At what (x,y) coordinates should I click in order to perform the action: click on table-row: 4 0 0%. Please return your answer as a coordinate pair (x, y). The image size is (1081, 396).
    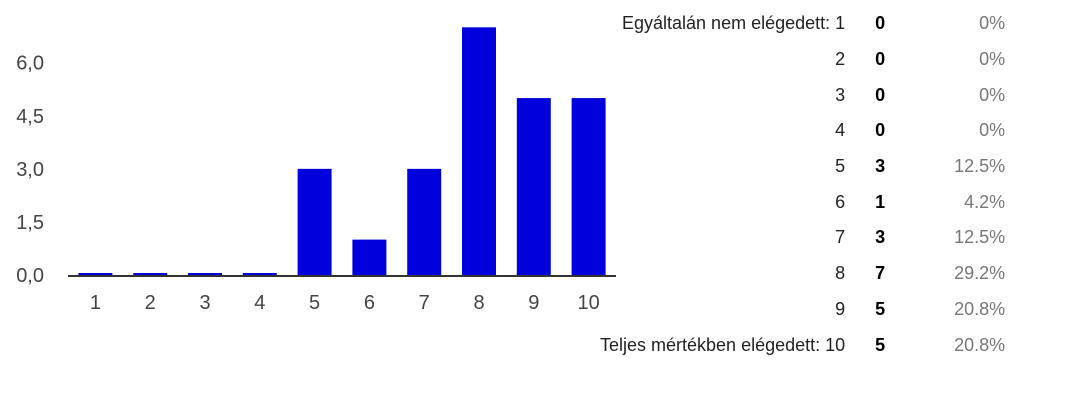
    Looking at the image, I should click on (802, 131).